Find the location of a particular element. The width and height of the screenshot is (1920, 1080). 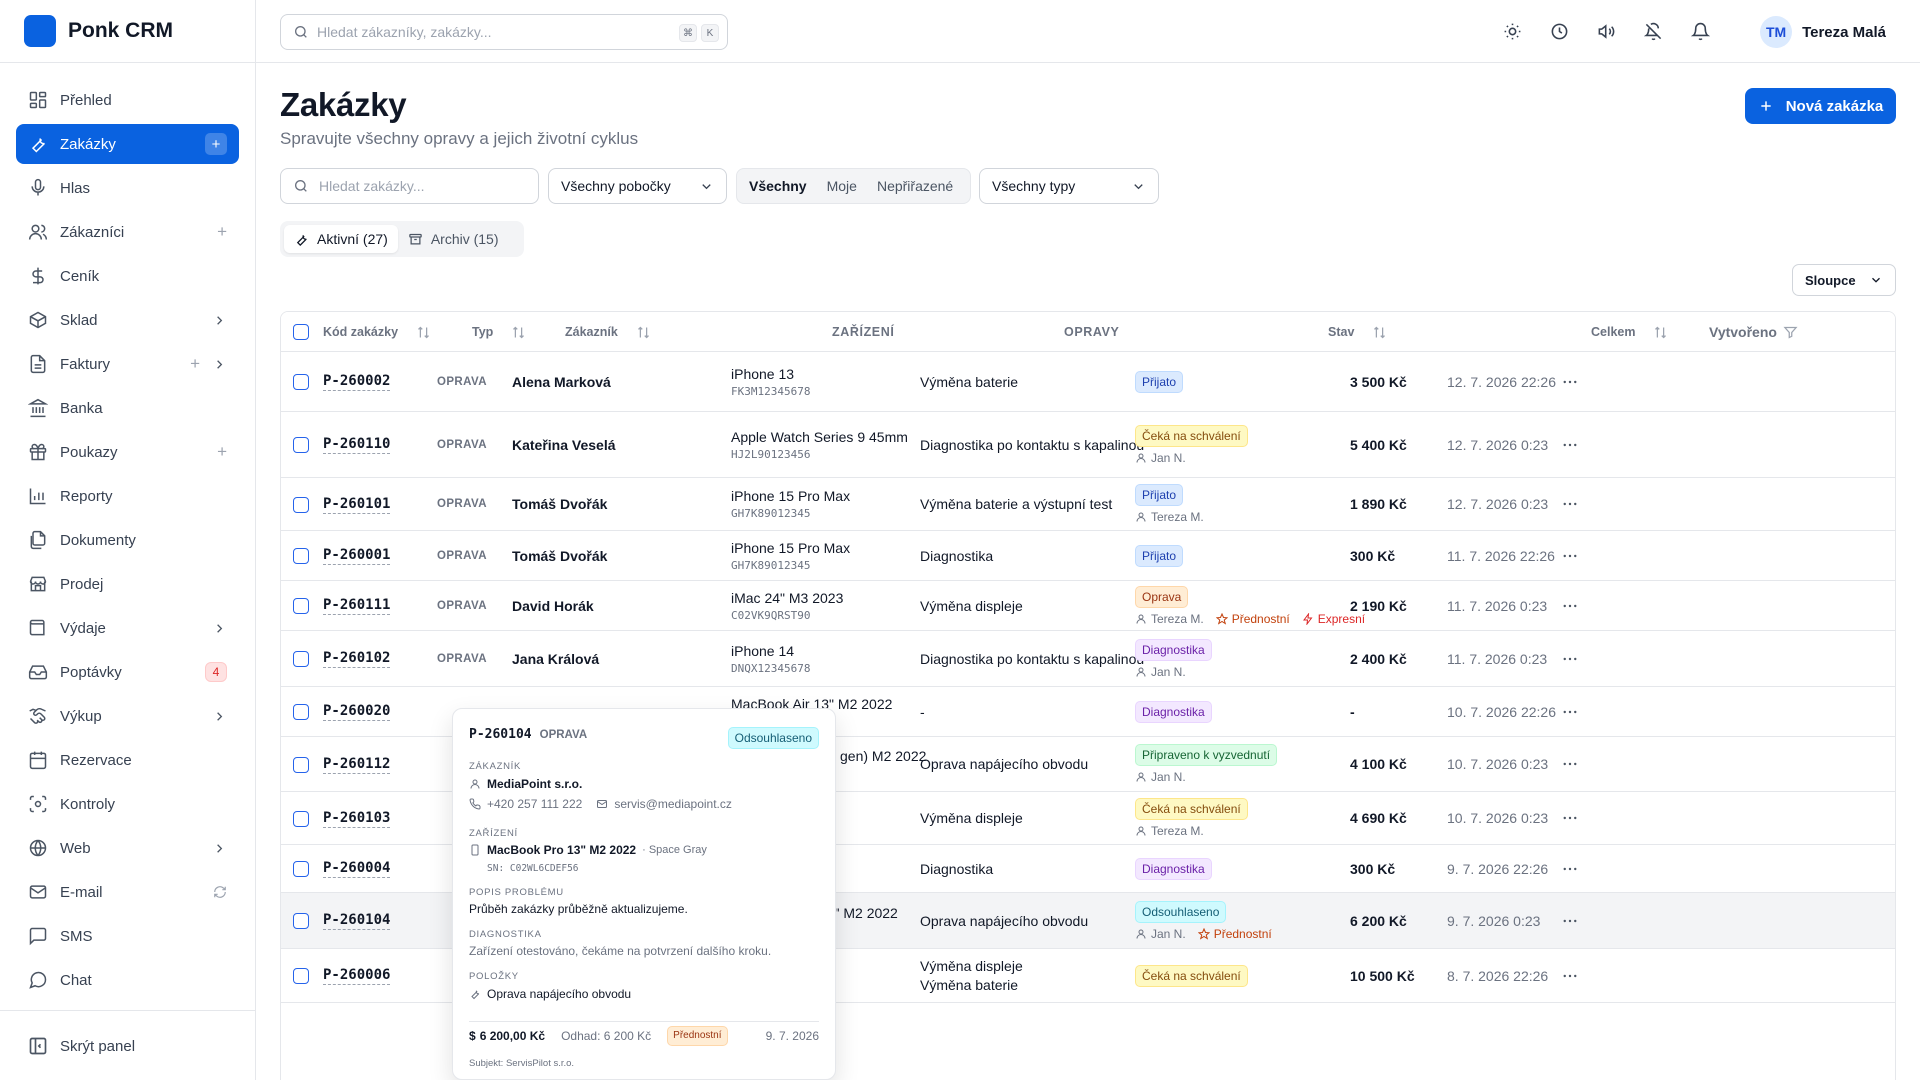

customer-name: Jana Králová is located at coordinates (556, 658).